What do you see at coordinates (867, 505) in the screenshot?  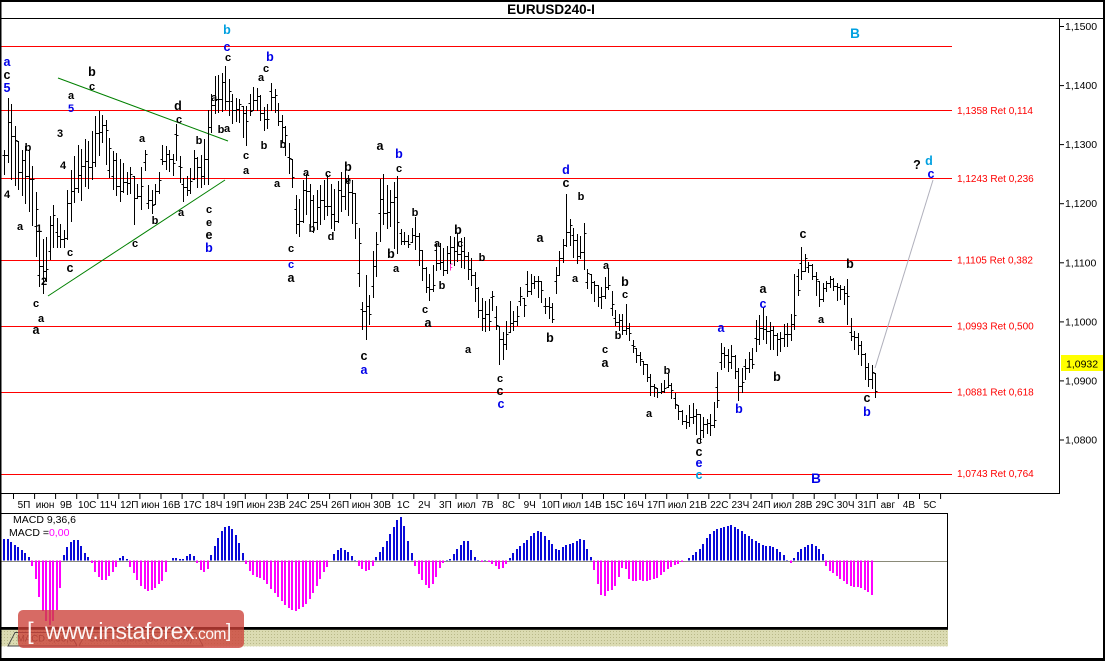 I see `svg-text: 31П` at bounding box center [867, 505].